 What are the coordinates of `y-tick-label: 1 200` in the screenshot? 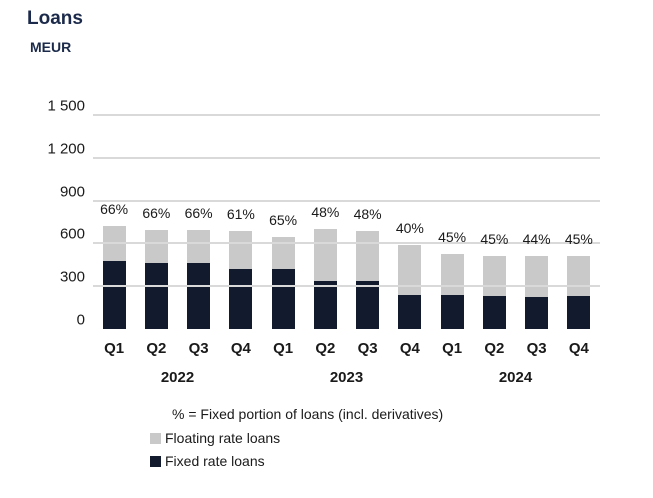 It's located at (66, 149).